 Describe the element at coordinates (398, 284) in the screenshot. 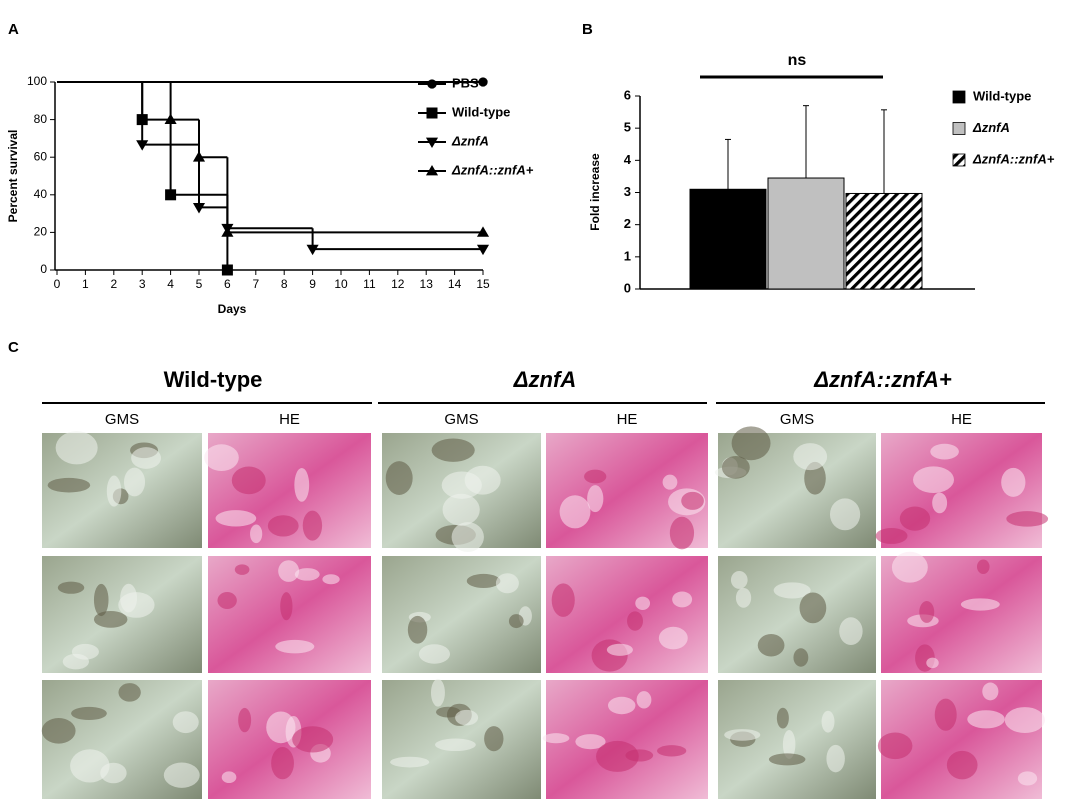

I see `x-tick-label: 12` at that location.